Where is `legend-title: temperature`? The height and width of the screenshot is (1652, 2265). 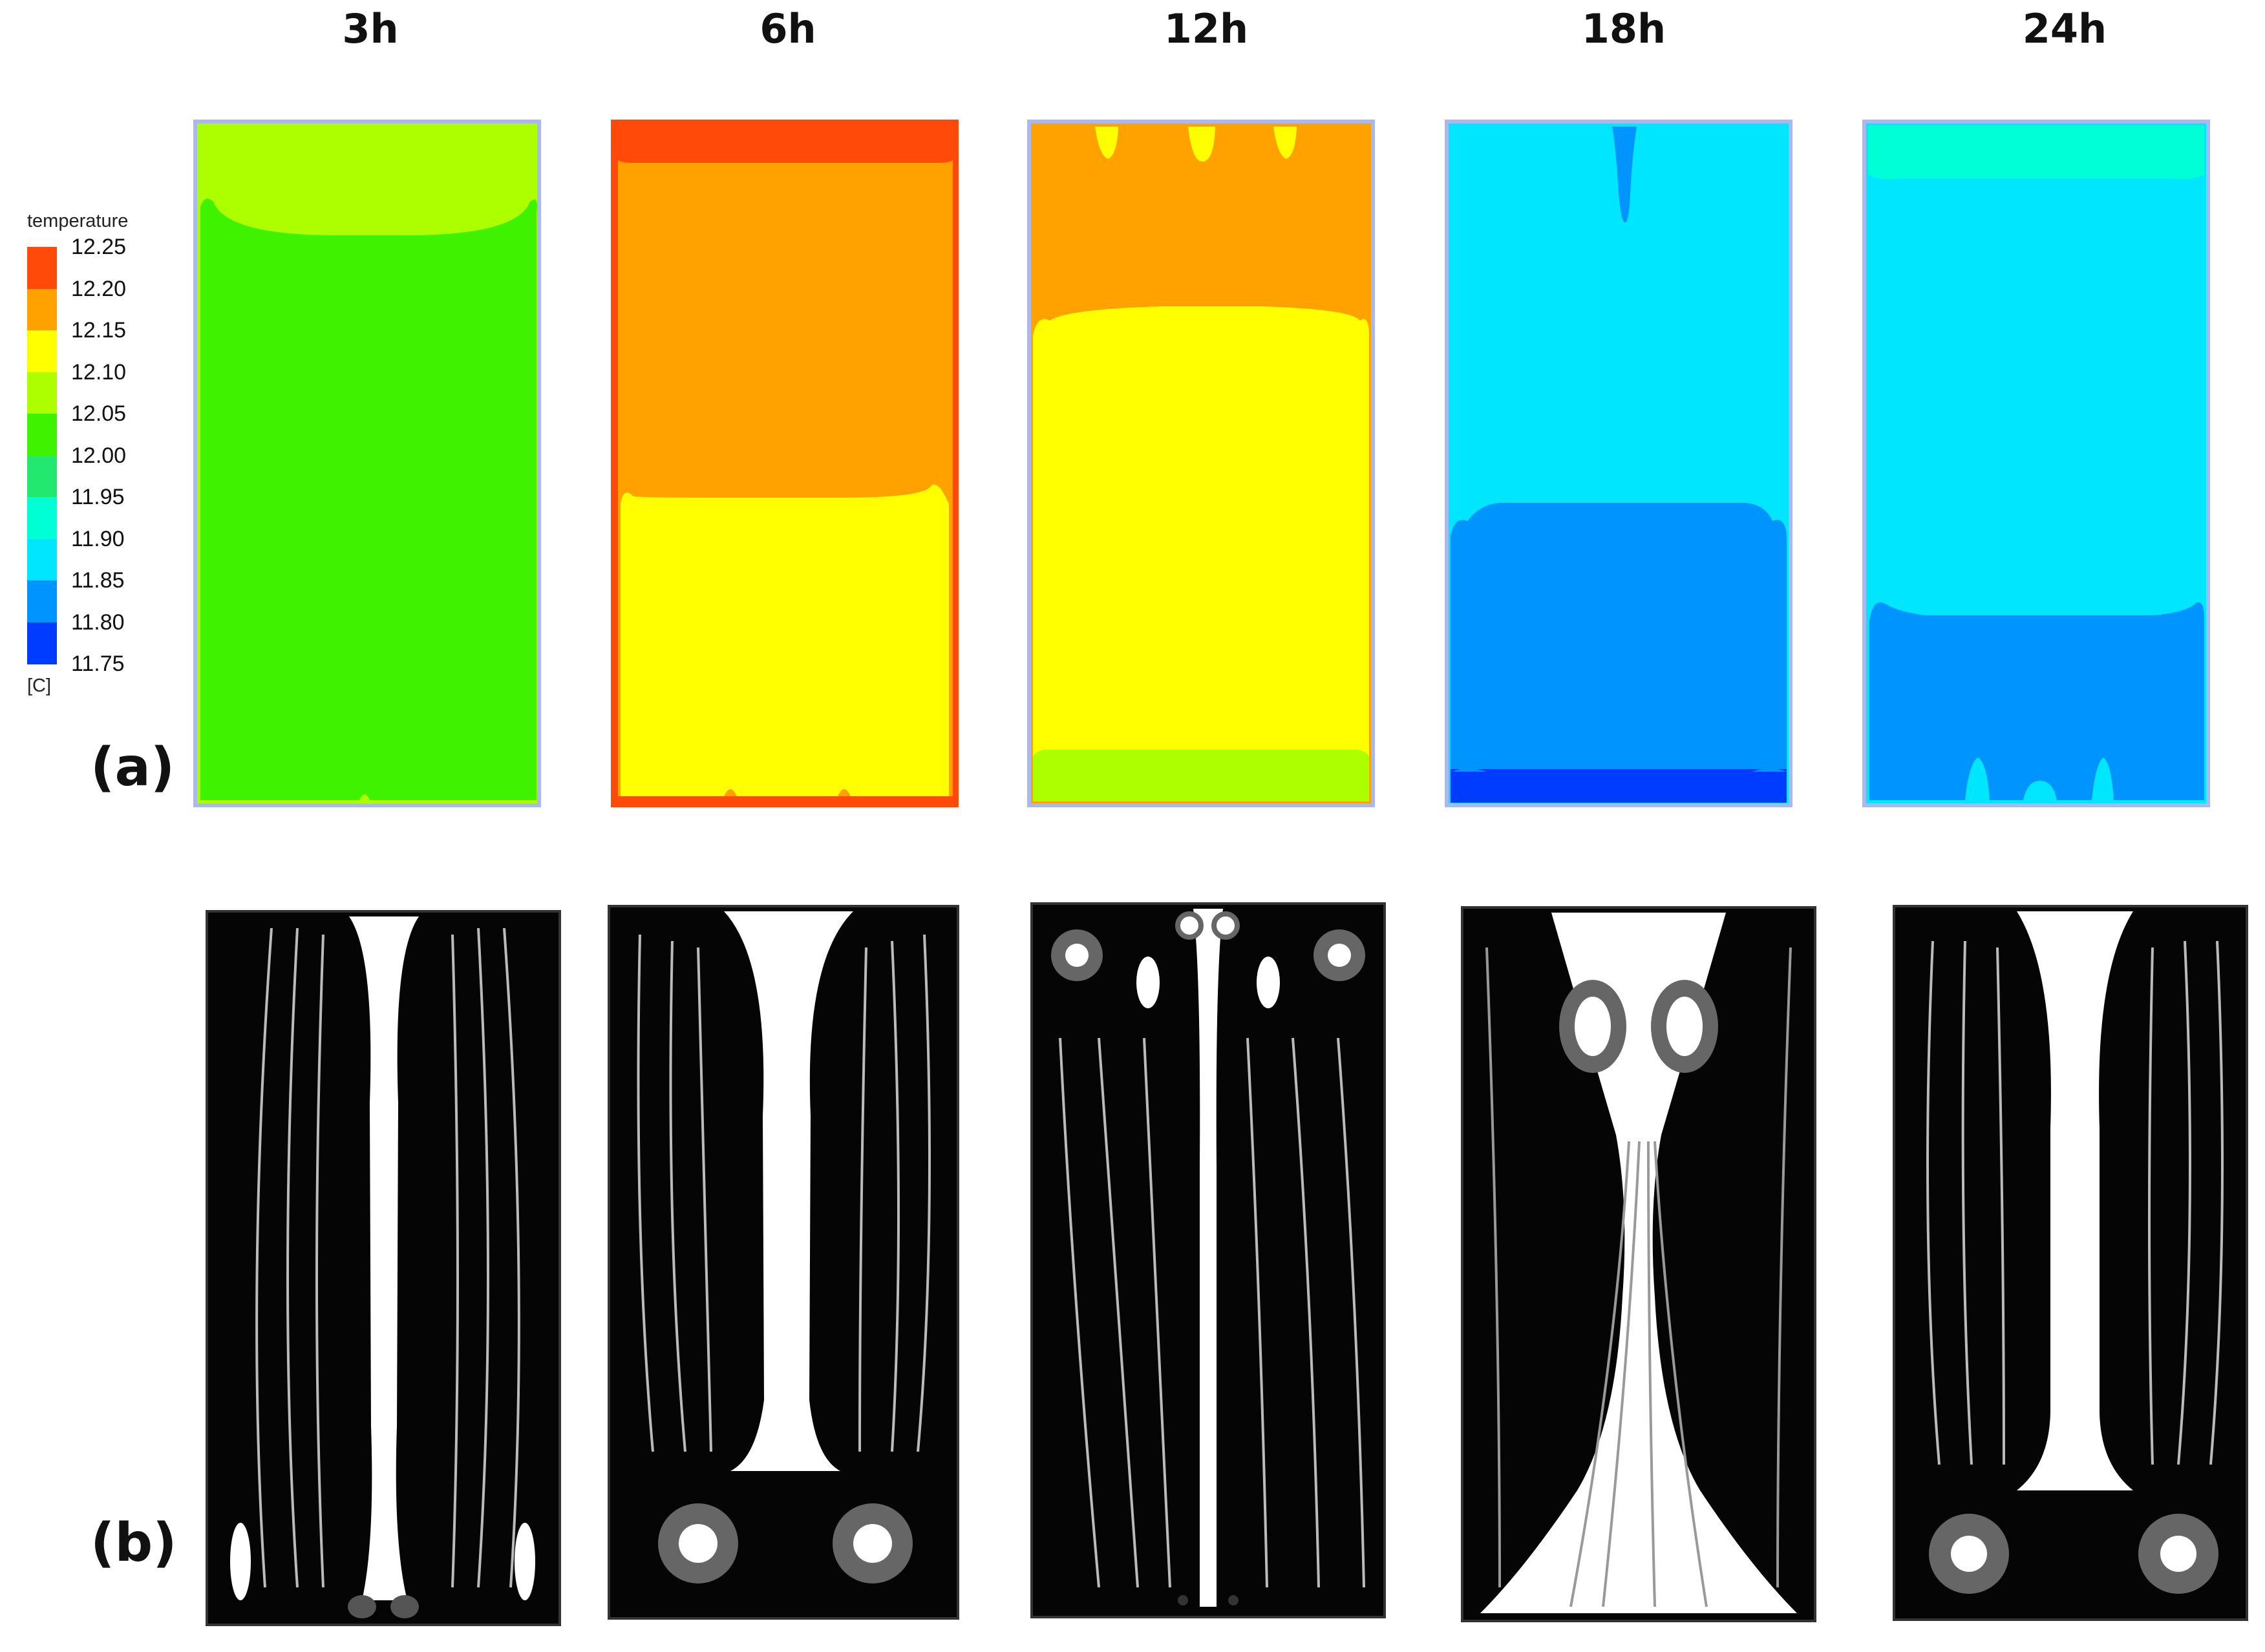 legend-title: temperature is located at coordinates (78, 221).